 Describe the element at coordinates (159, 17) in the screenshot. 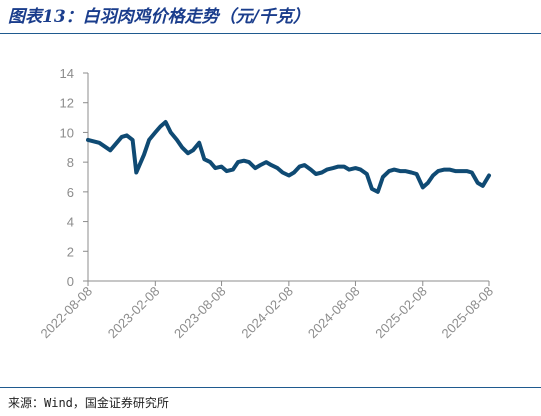

I see `chart-title: 图表13：白羽肉鸡价格走势（元/千克）` at that location.